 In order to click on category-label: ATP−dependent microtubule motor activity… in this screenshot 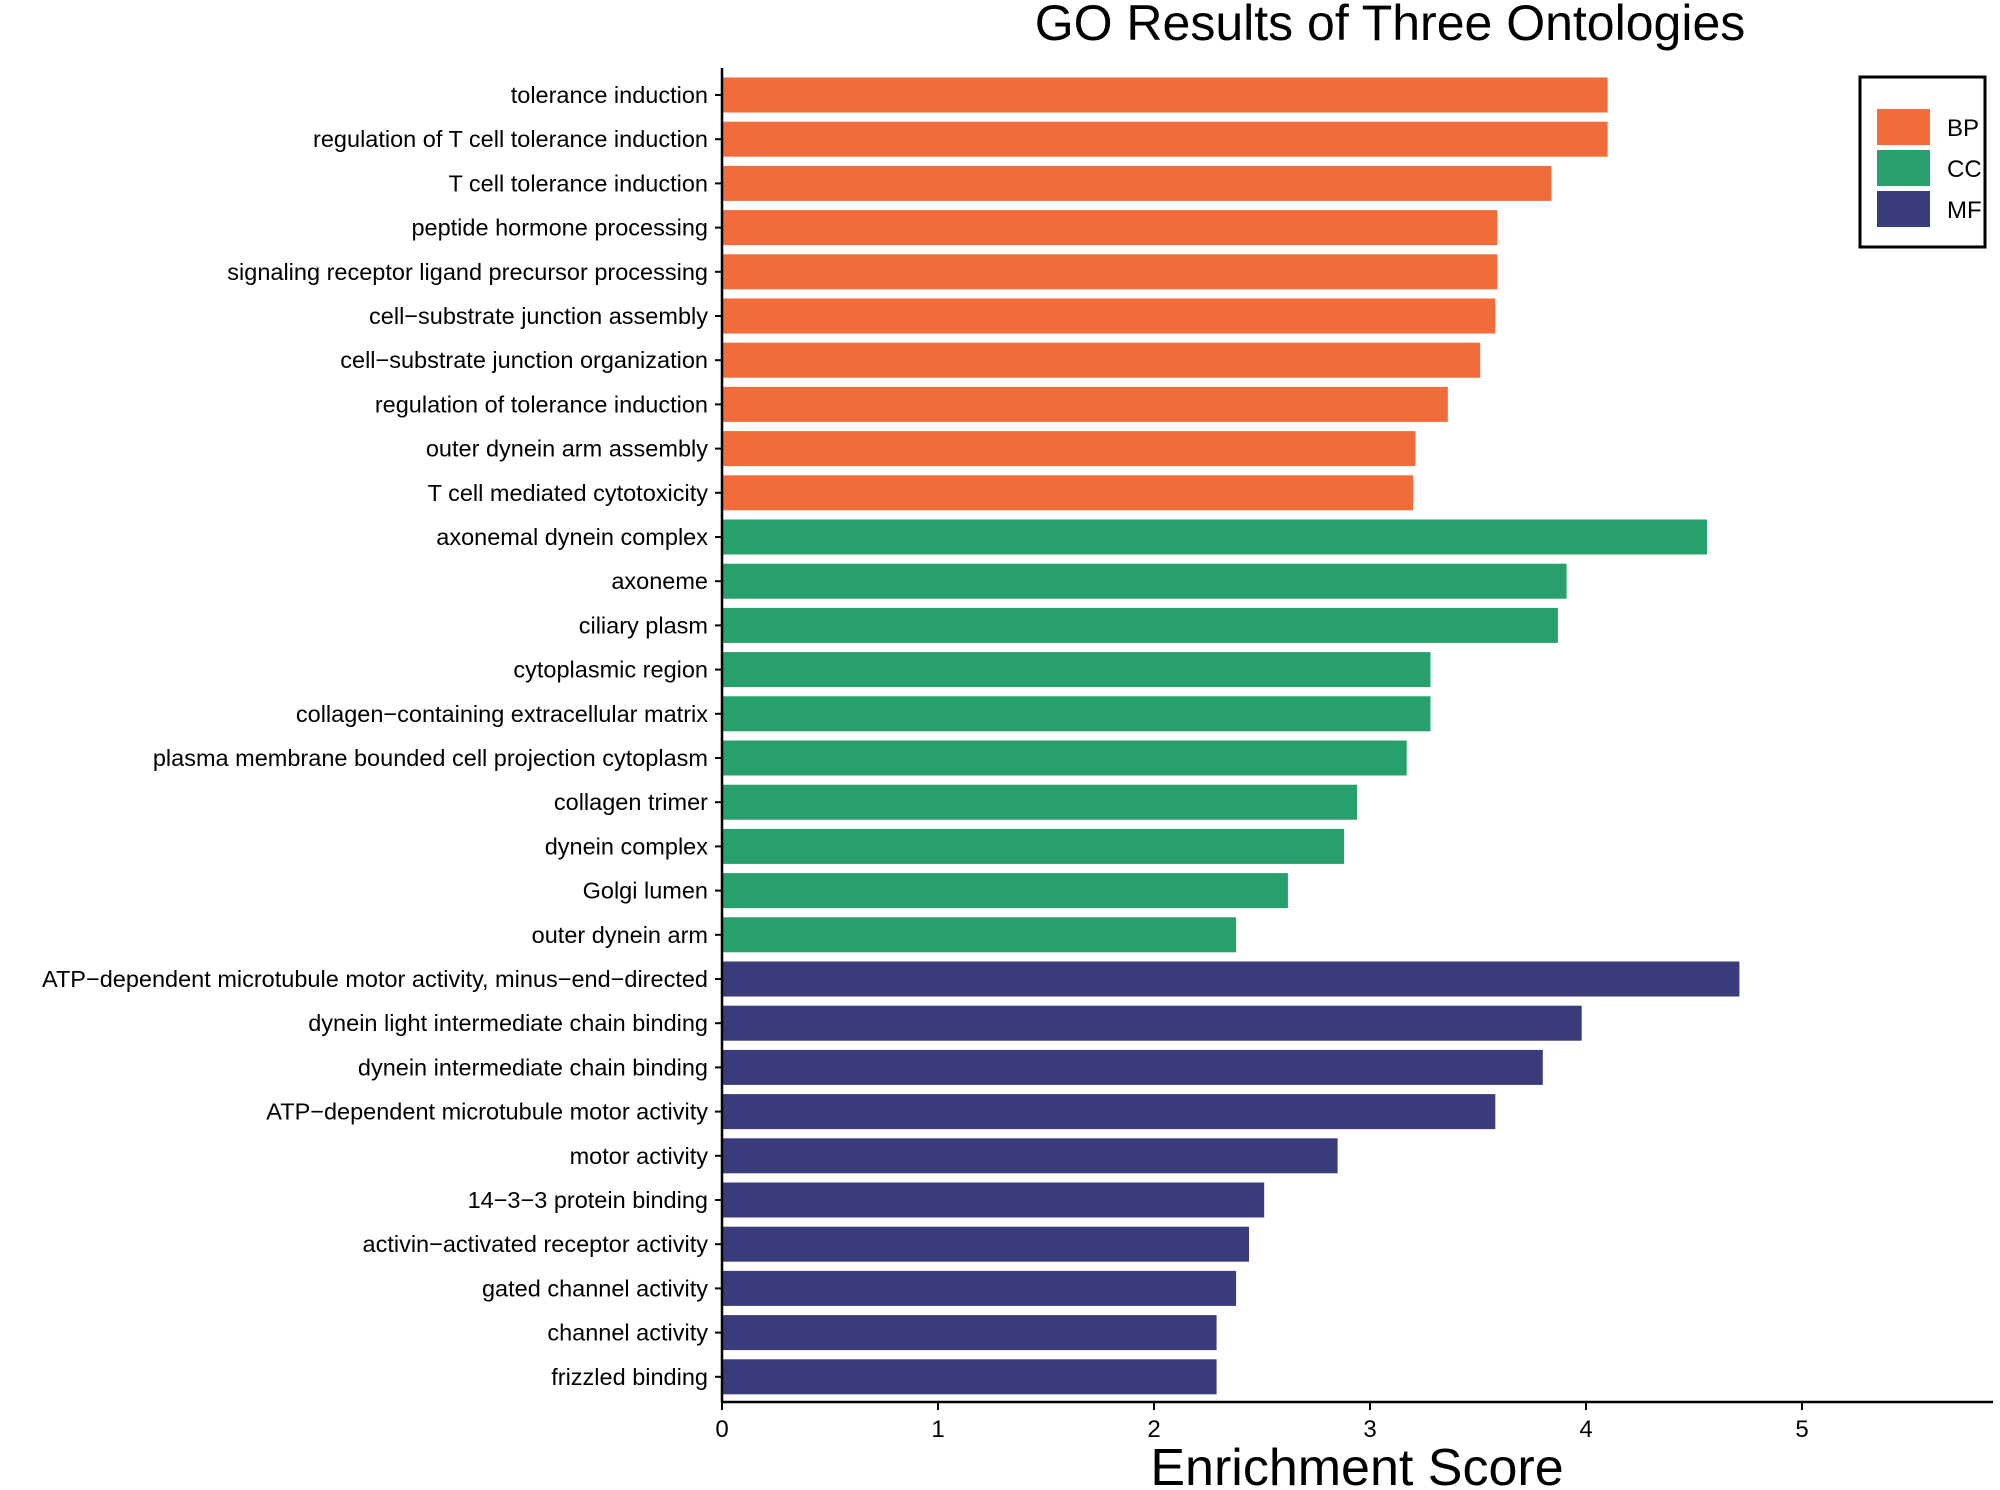, I will do `click(375, 979)`.